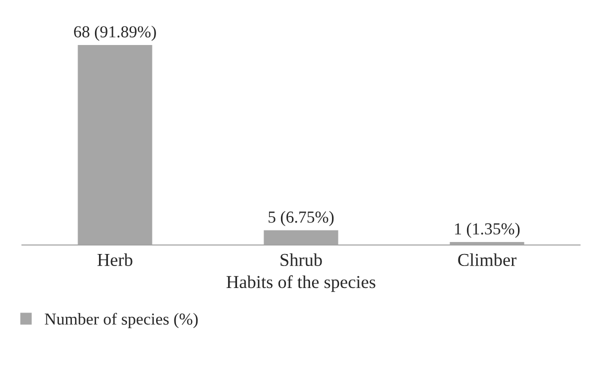  Describe the element at coordinates (301, 218) in the screenshot. I see `data-label: 5 (6.75%)` at that location.